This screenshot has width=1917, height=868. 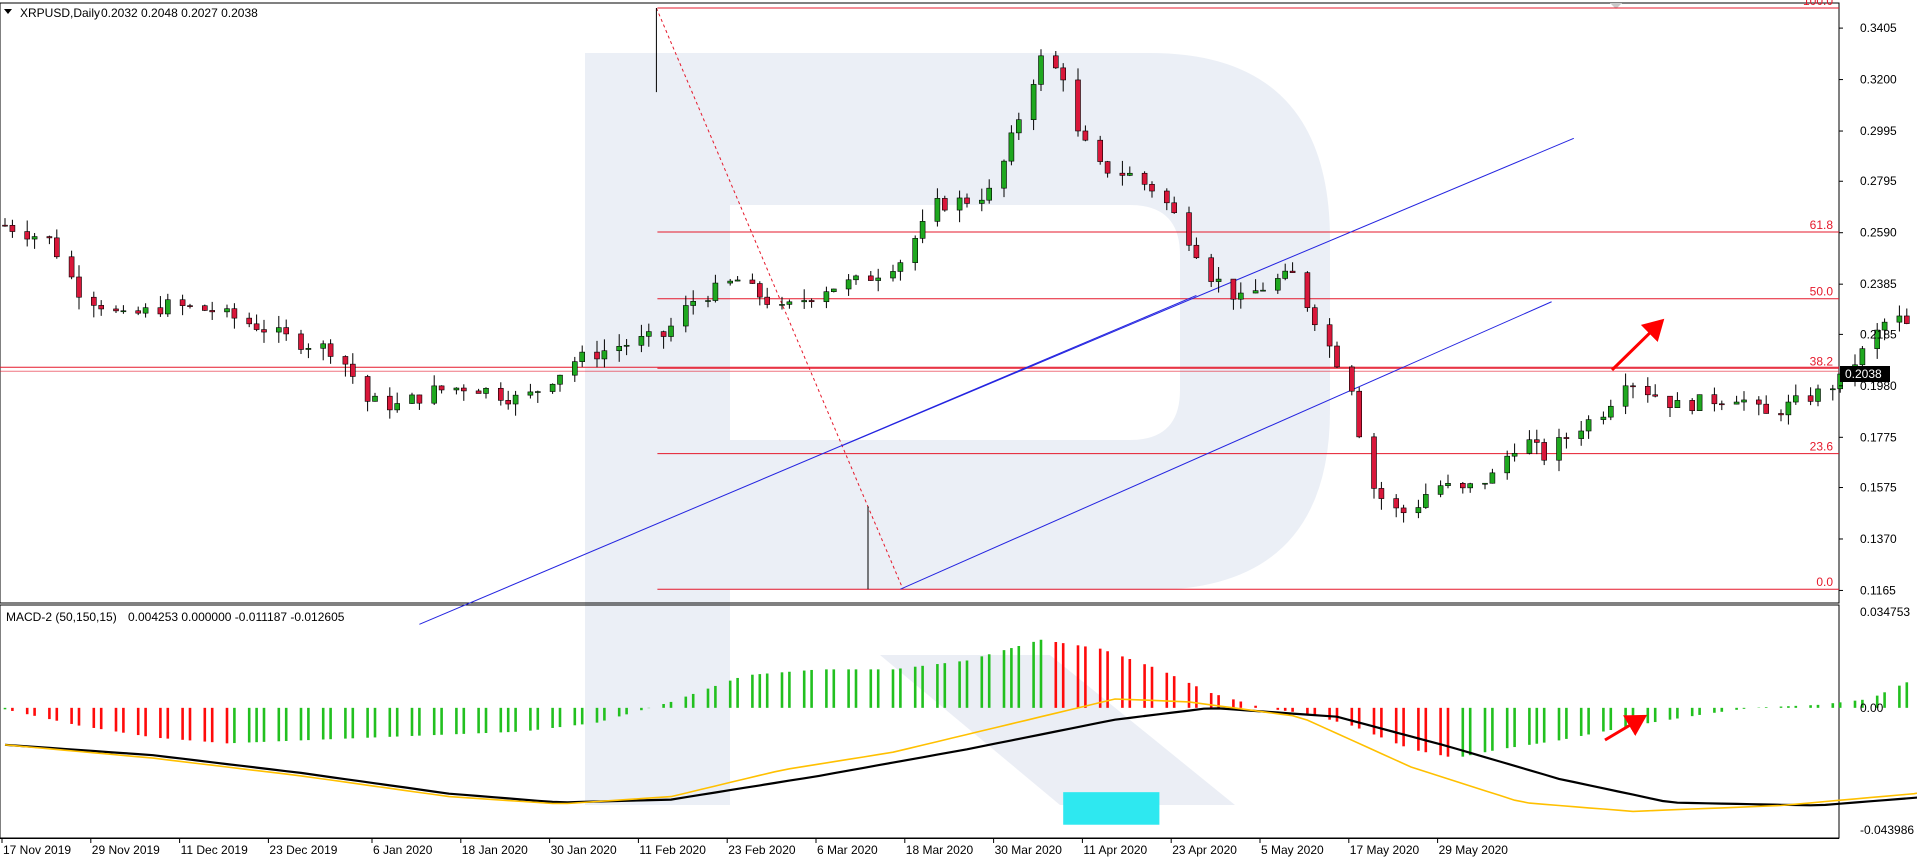 What do you see at coordinates (1822, 292) in the screenshot?
I see `fib-level-label: 50.0` at bounding box center [1822, 292].